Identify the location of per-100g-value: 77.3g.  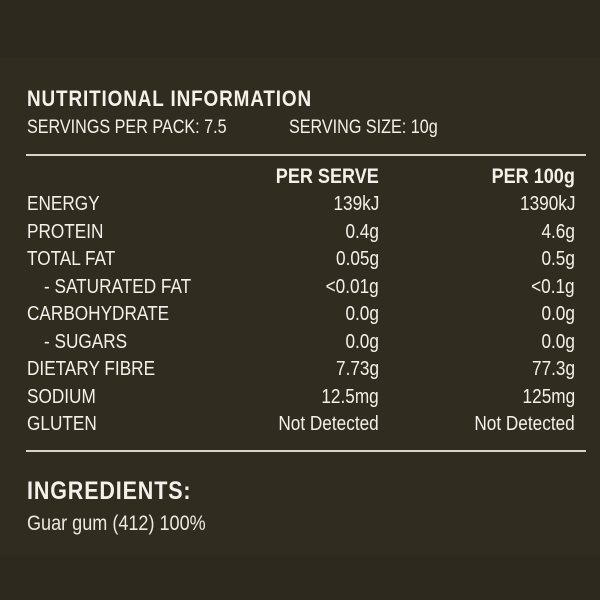
(553, 369).